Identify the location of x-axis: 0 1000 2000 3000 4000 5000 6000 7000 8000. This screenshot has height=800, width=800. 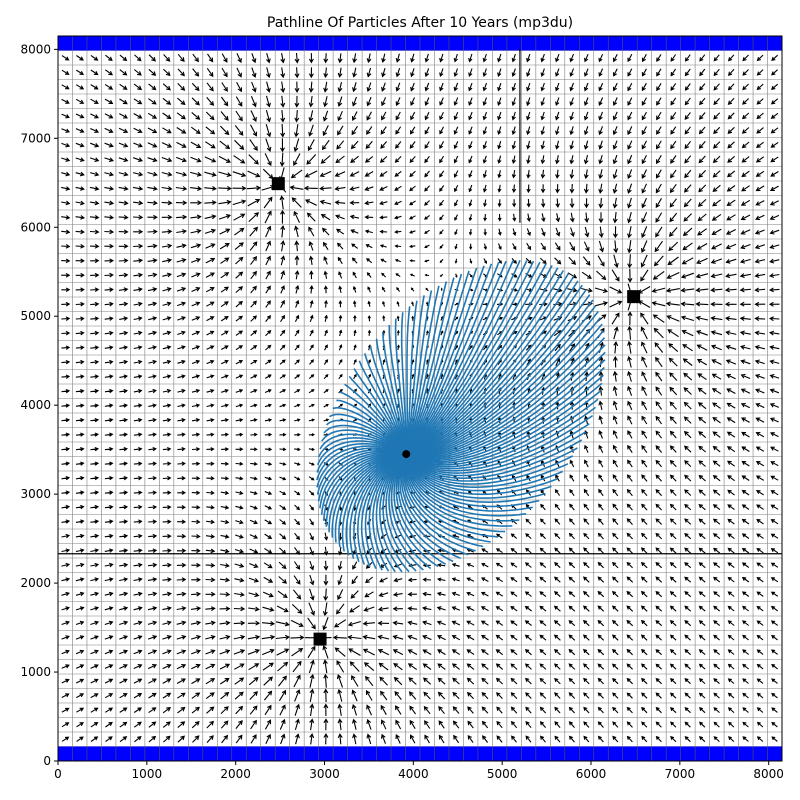
(419, 771).